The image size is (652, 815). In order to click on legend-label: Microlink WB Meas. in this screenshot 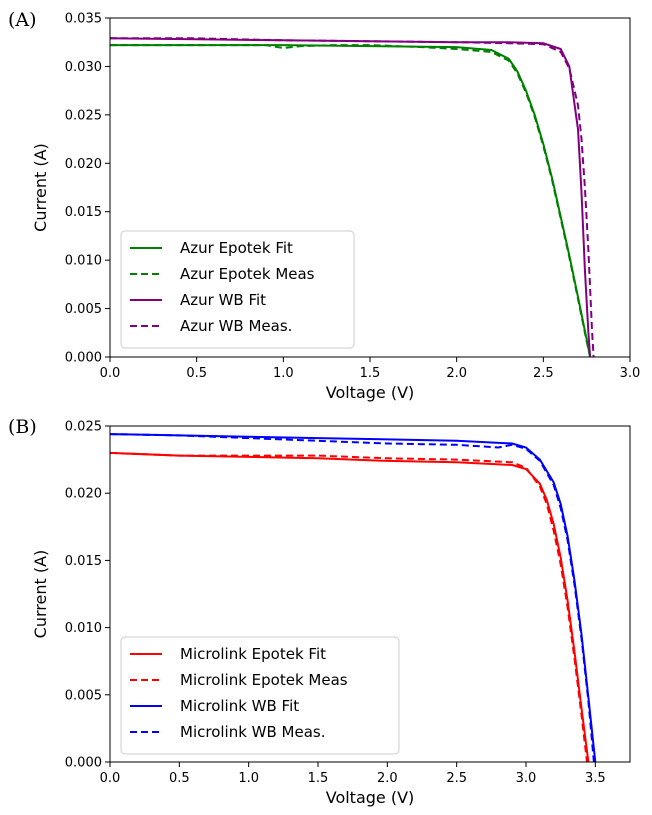, I will do `click(253, 732)`.